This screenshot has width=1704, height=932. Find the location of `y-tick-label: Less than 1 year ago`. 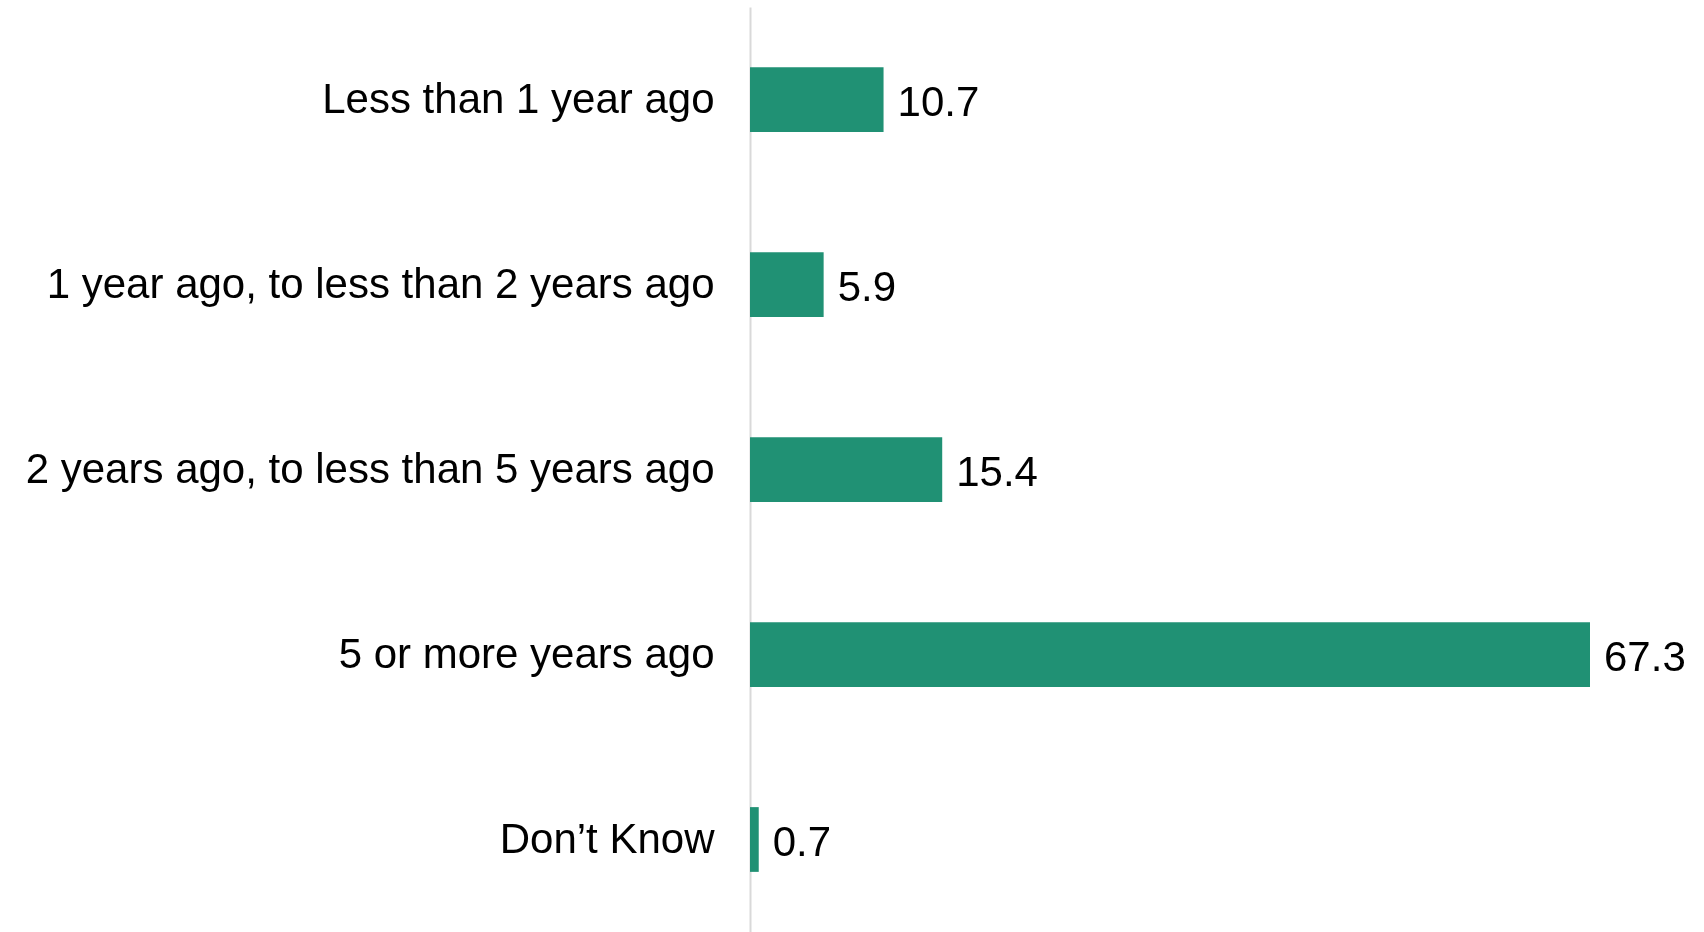

y-tick-label: Less than 1 year ago is located at coordinates (518, 98).